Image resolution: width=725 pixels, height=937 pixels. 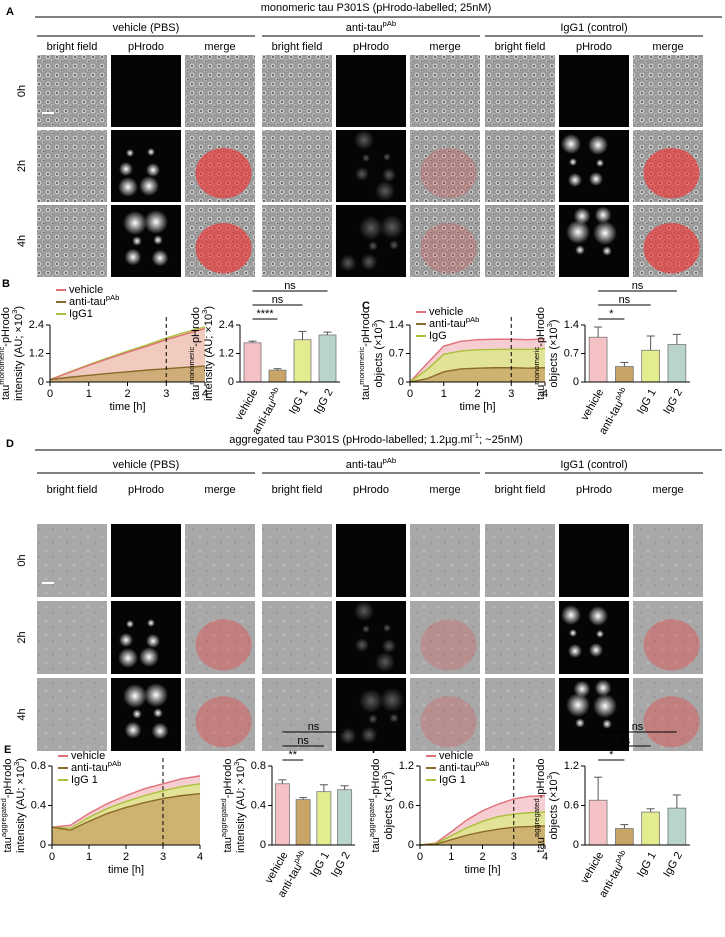 I want to click on x-tick-label: IgG 1, so click(x=647, y=401).